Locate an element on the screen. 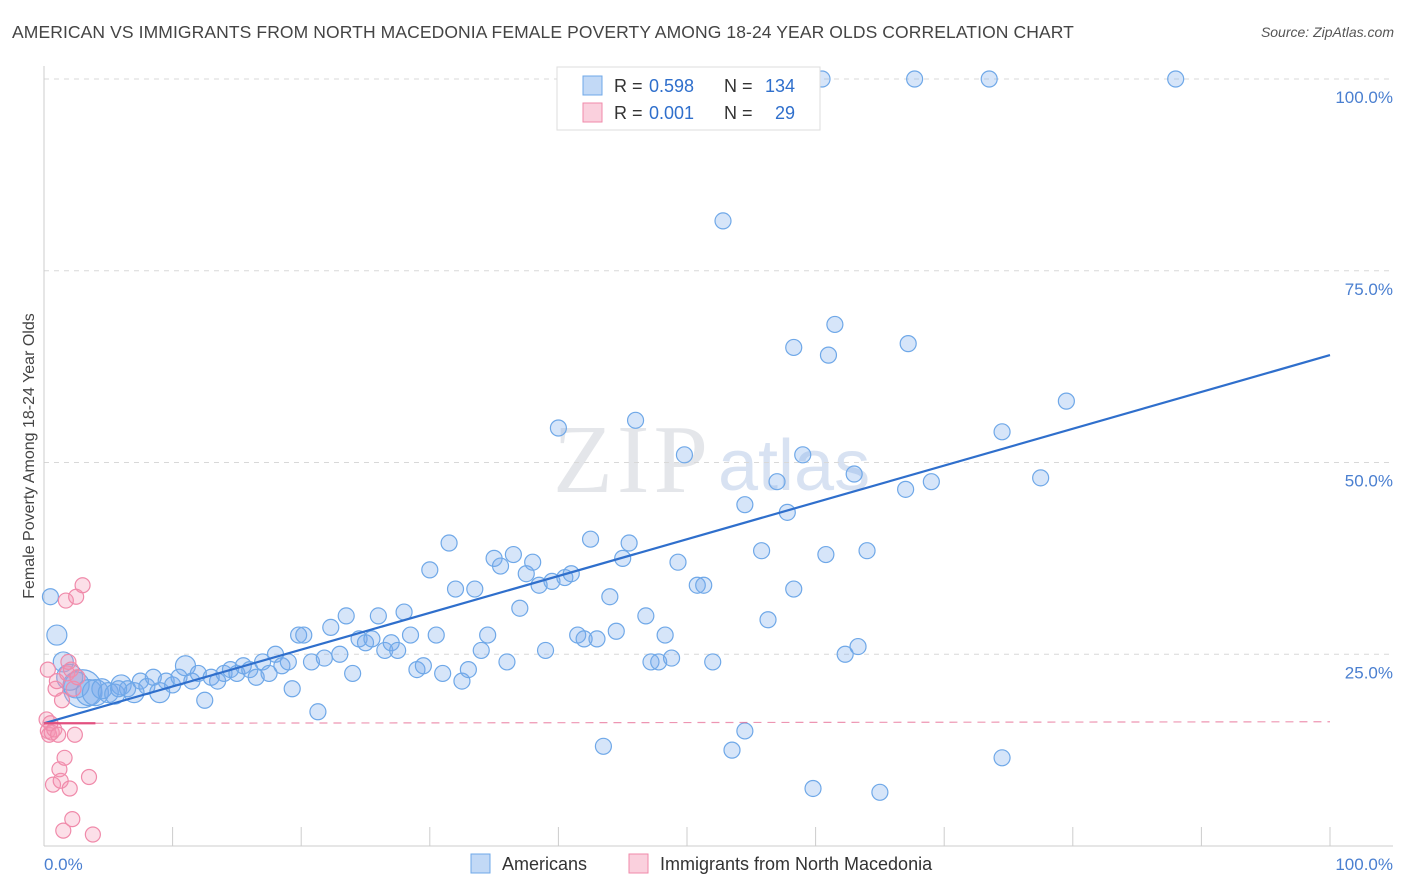 The height and width of the screenshot is (892, 1406). y-tick-label-75: 75.0% is located at coordinates (1369, 289).